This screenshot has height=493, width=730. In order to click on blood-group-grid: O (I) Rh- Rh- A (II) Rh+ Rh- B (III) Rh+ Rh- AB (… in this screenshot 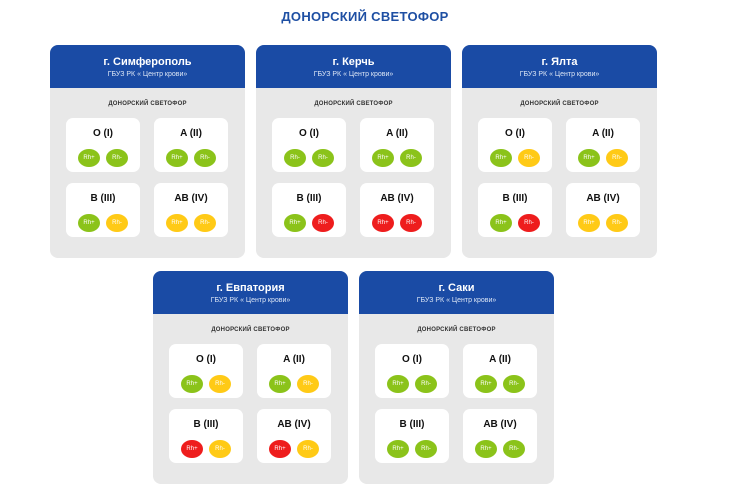, I will do `click(353, 188)`.